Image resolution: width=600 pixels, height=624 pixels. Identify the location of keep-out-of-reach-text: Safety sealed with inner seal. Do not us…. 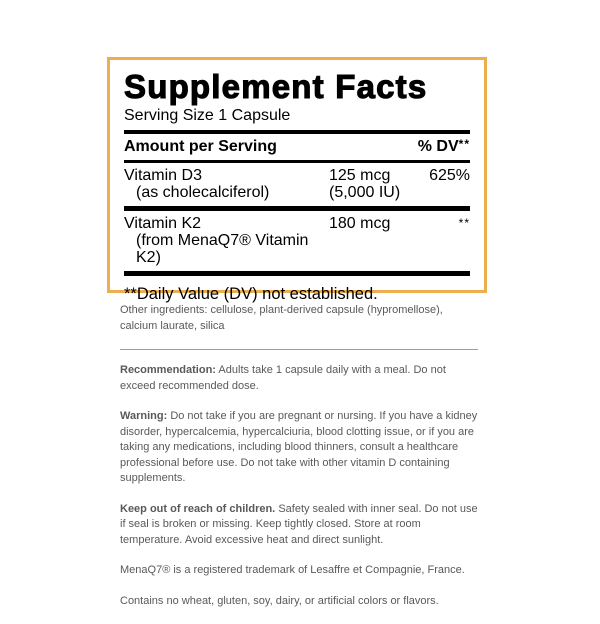
(299, 524).